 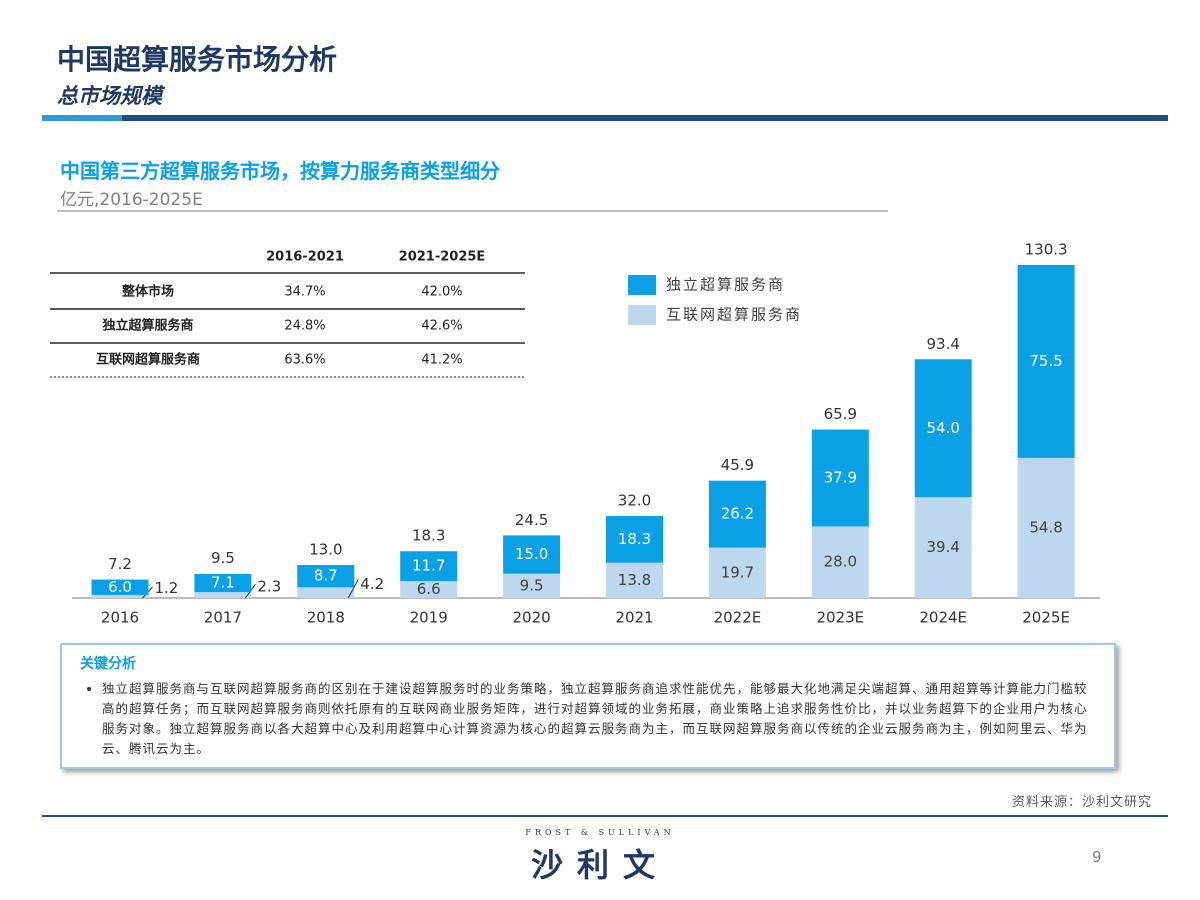 What do you see at coordinates (634, 501) in the screenshot?
I see `total-label: 32.0` at bounding box center [634, 501].